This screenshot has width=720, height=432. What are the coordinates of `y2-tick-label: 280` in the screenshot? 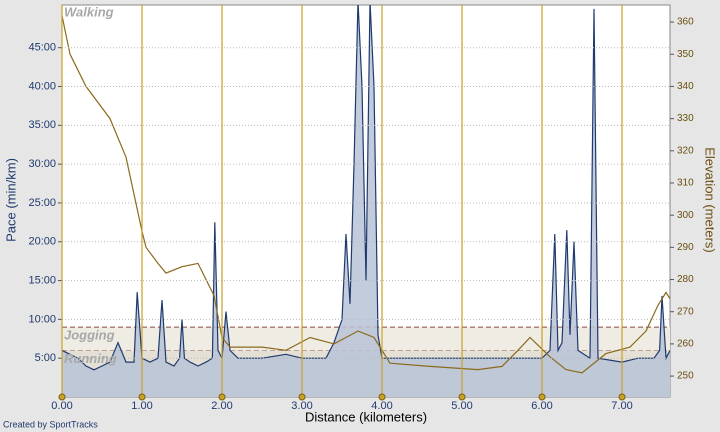 It's located at (685, 279).